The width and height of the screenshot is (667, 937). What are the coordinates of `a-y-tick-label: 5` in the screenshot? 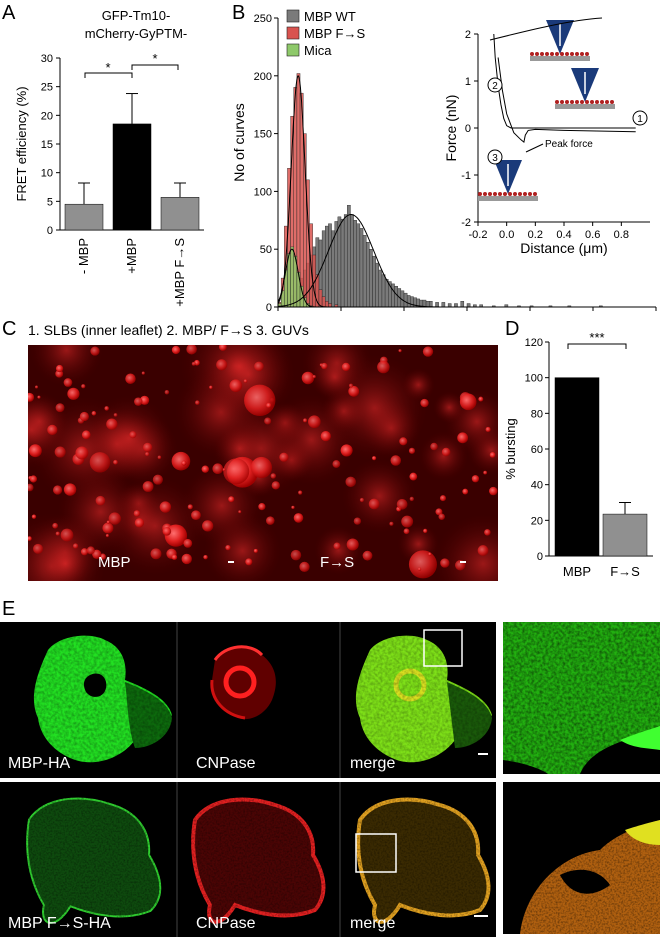 It's located at (50, 202).